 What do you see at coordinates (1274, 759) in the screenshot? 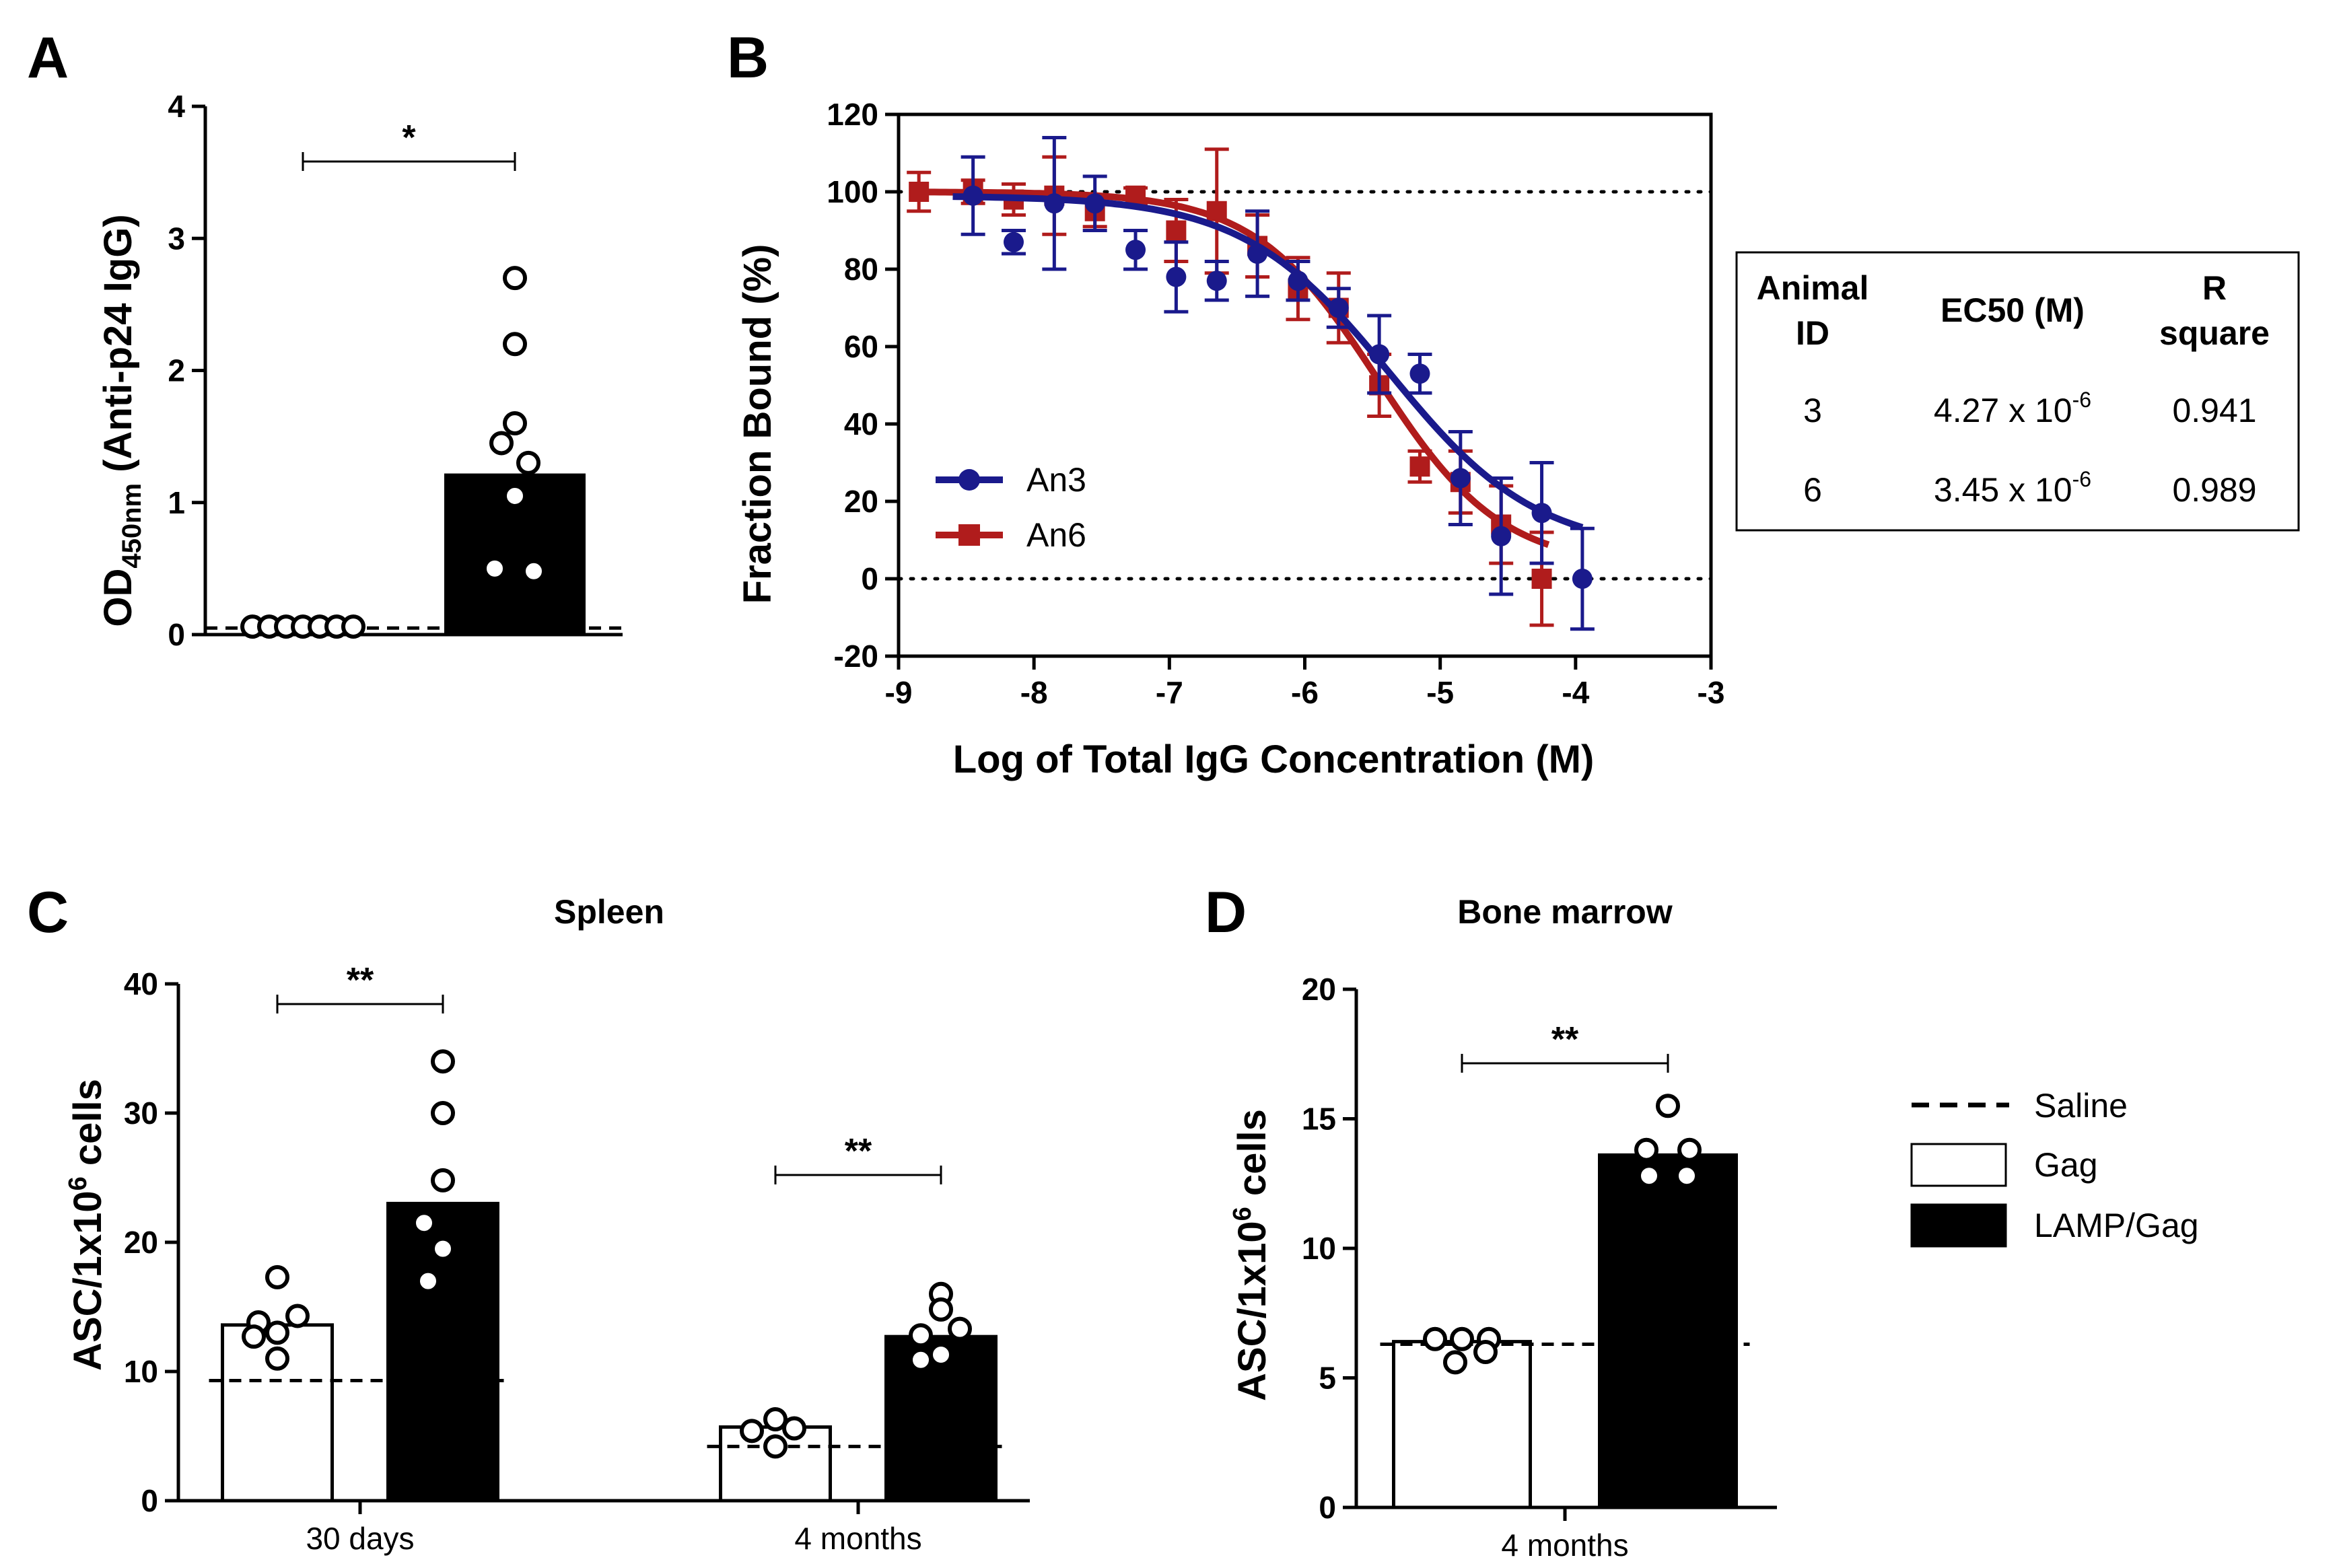
I see `panel-b-x-axis-label: Log of Total IgG Concentration (M)` at bounding box center [1274, 759].